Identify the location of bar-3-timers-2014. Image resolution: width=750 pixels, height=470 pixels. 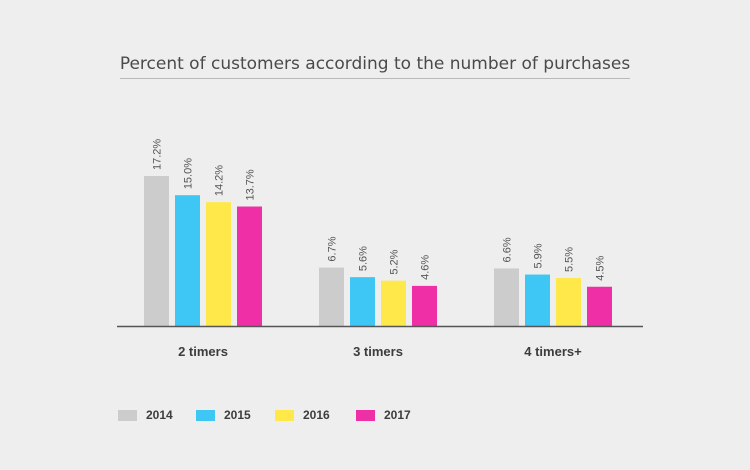
(331, 296).